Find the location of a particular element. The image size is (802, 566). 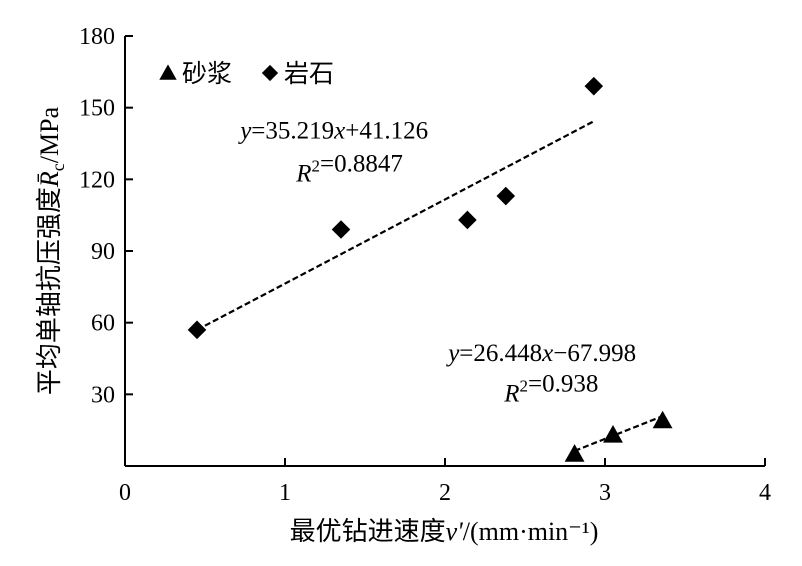

x-axis-title: 最优钻进速度v'/(mm·min⁻¹) is located at coordinates (444, 532).